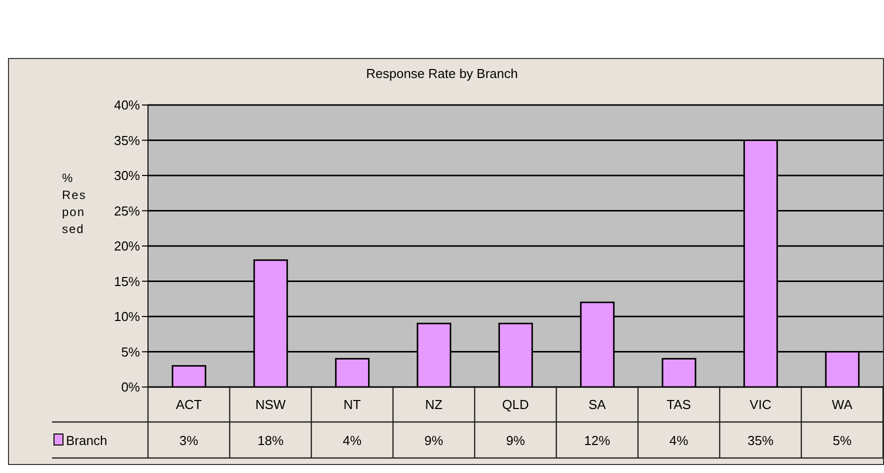 Image resolution: width=884 pixels, height=473 pixels. I want to click on y-tick-label: 25%, so click(127, 210).